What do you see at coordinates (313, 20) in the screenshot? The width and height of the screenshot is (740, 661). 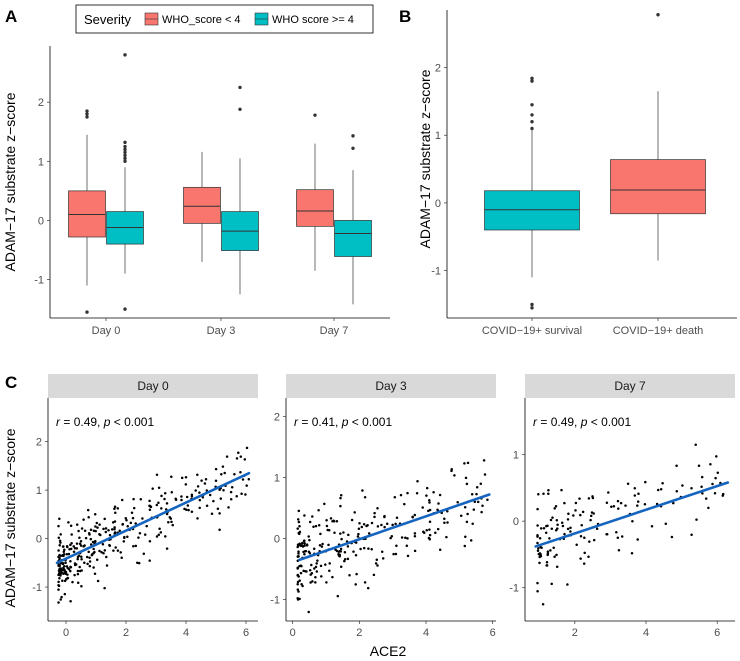 I see `legend-entry: WHO score >= 4` at bounding box center [313, 20].